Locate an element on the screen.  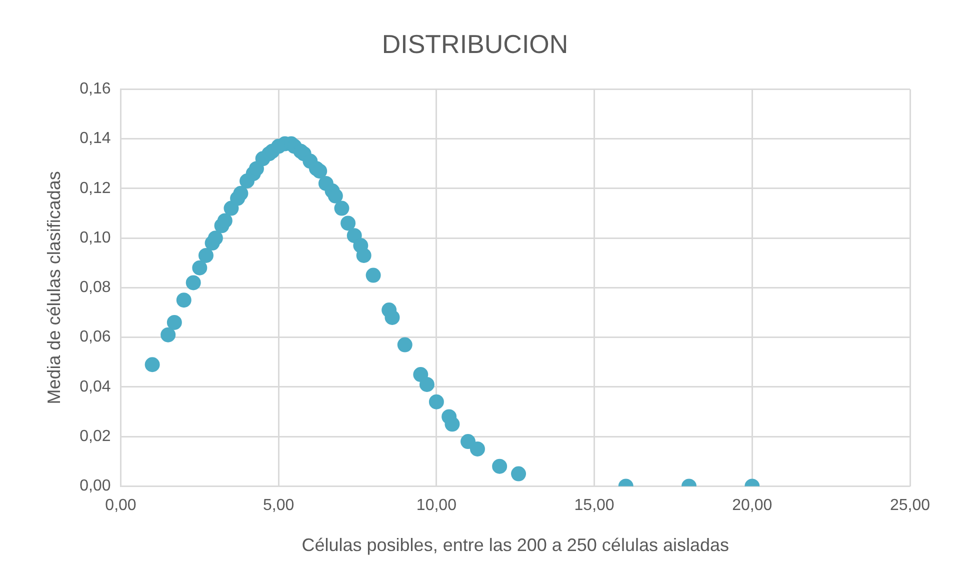
x-tick-label: 10,00 is located at coordinates (436, 505).